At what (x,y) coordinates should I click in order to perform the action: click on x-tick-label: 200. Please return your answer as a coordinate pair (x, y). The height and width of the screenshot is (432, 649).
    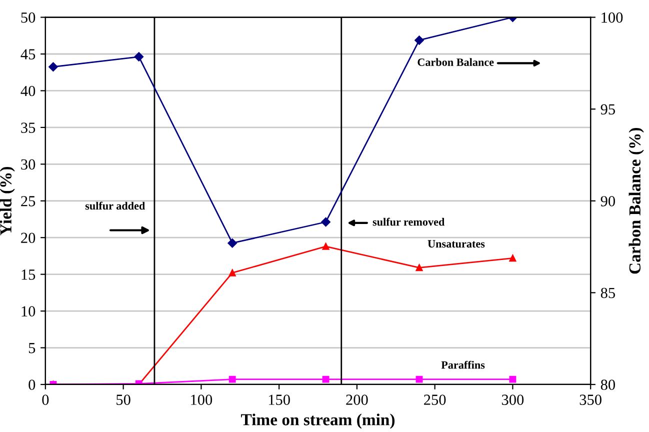
    Looking at the image, I should click on (357, 399).